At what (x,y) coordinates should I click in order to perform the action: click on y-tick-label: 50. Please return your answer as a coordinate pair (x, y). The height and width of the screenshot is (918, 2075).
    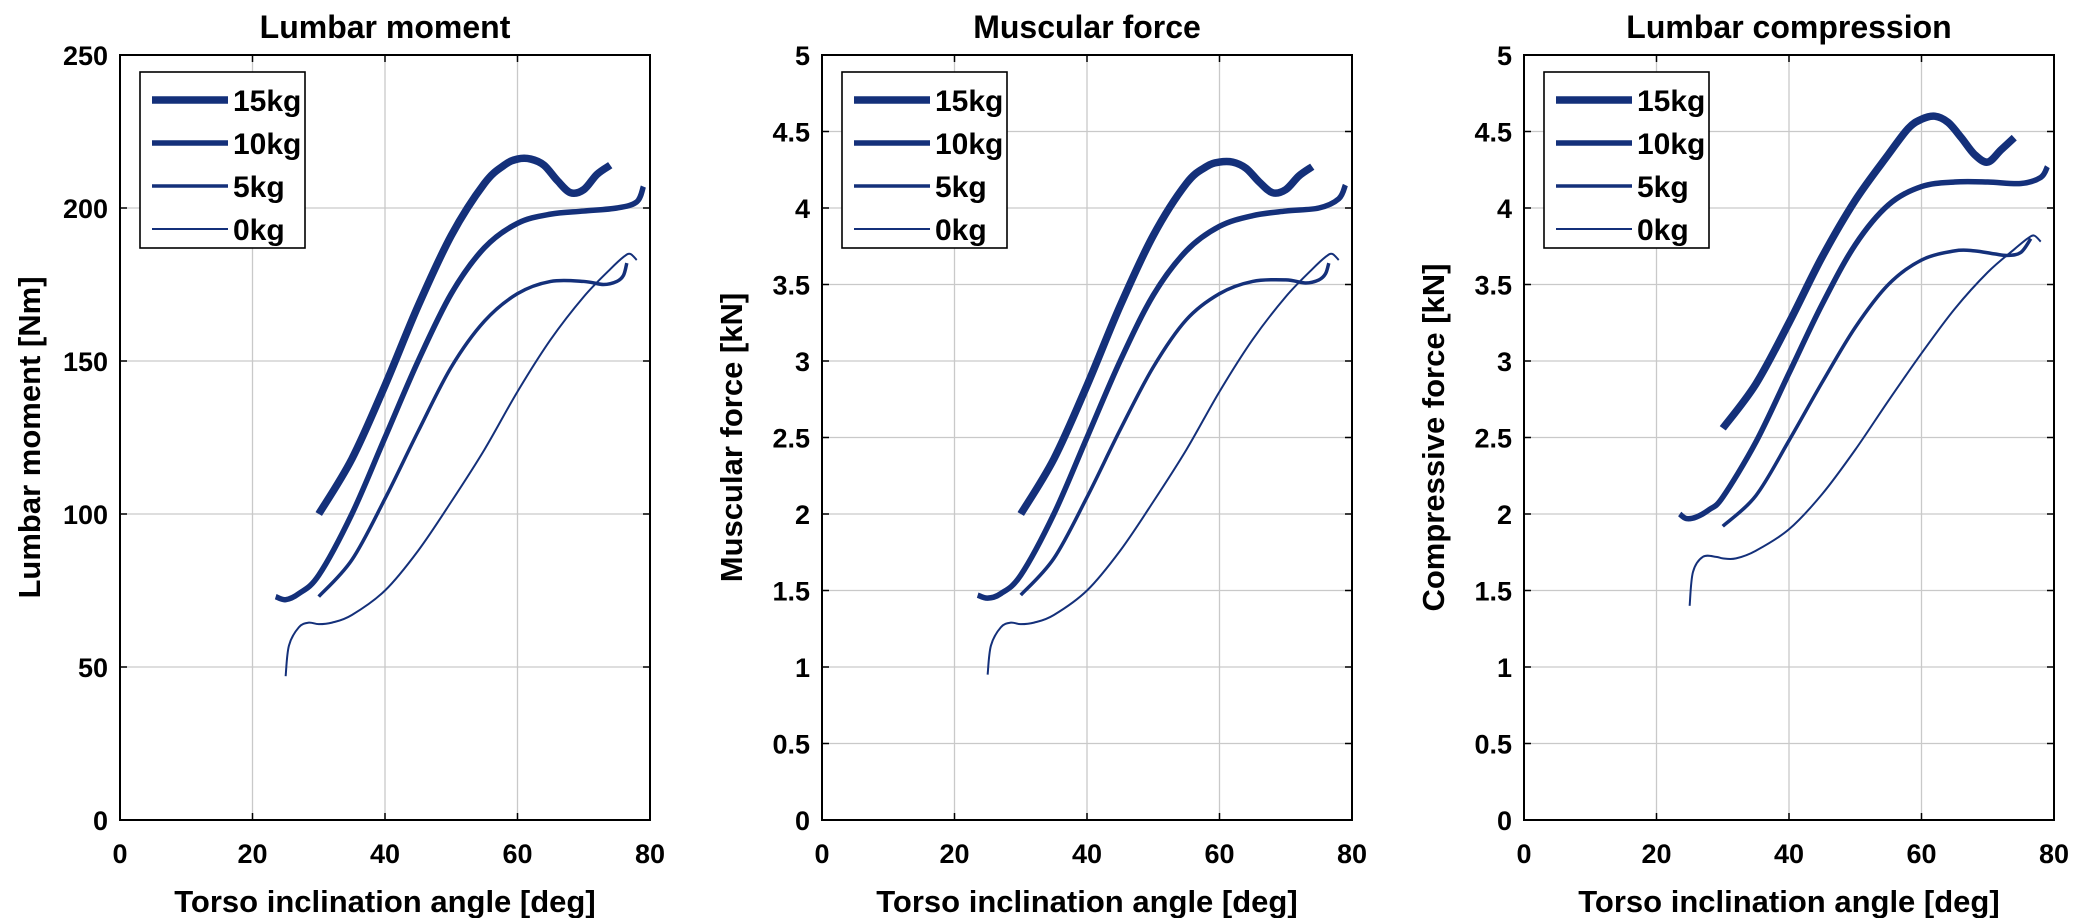
    Looking at the image, I should click on (93, 668).